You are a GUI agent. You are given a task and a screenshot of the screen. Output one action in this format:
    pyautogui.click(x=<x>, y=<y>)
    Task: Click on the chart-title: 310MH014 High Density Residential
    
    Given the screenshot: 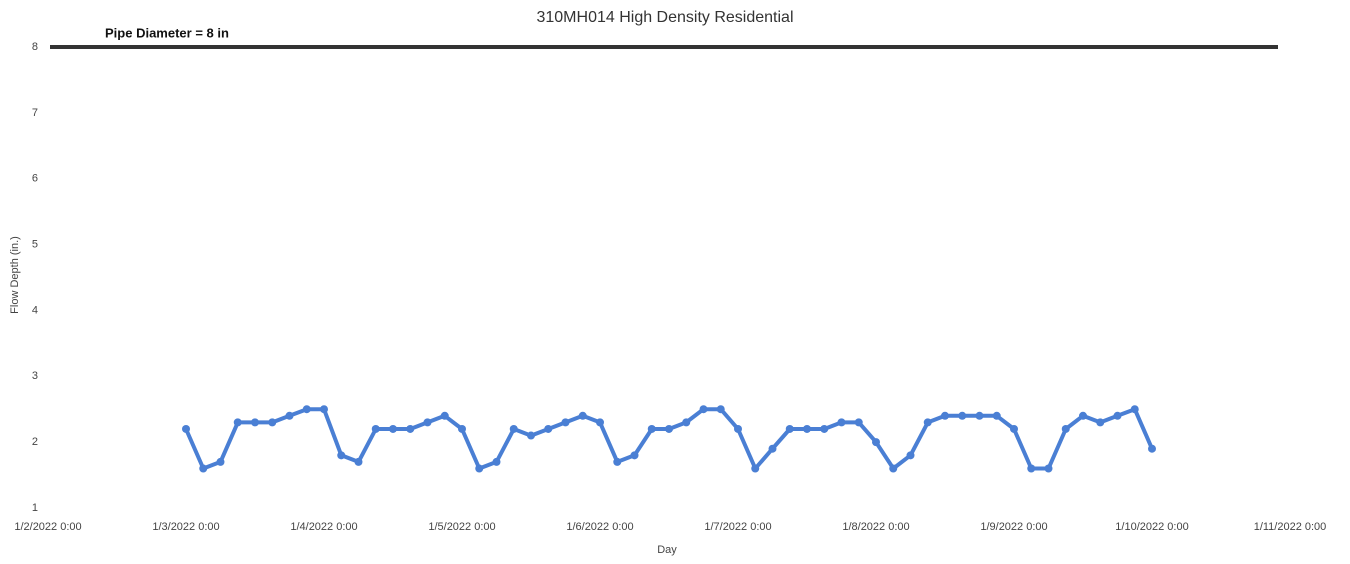 What is the action you would take?
    pyautogui.click(x=664, y=17)
    